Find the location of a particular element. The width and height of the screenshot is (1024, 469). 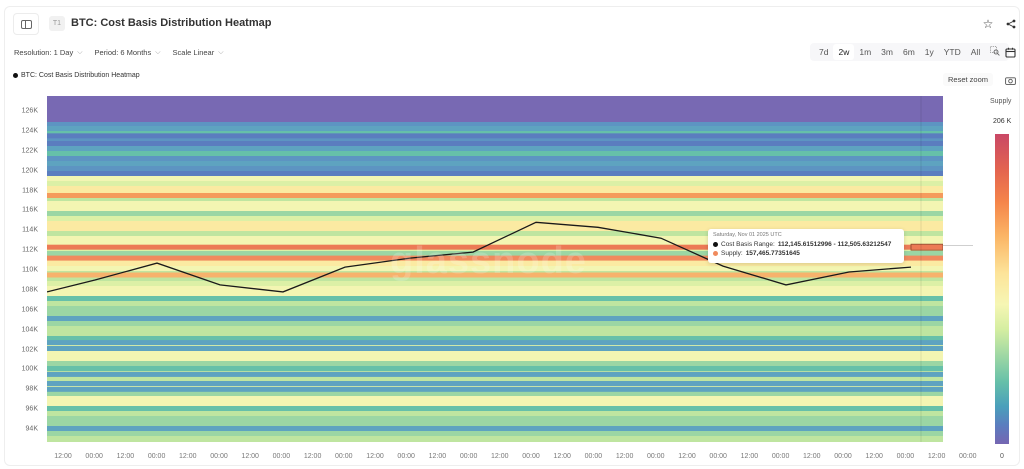

tier-badge: T1 is located at coordinates (57, 23).